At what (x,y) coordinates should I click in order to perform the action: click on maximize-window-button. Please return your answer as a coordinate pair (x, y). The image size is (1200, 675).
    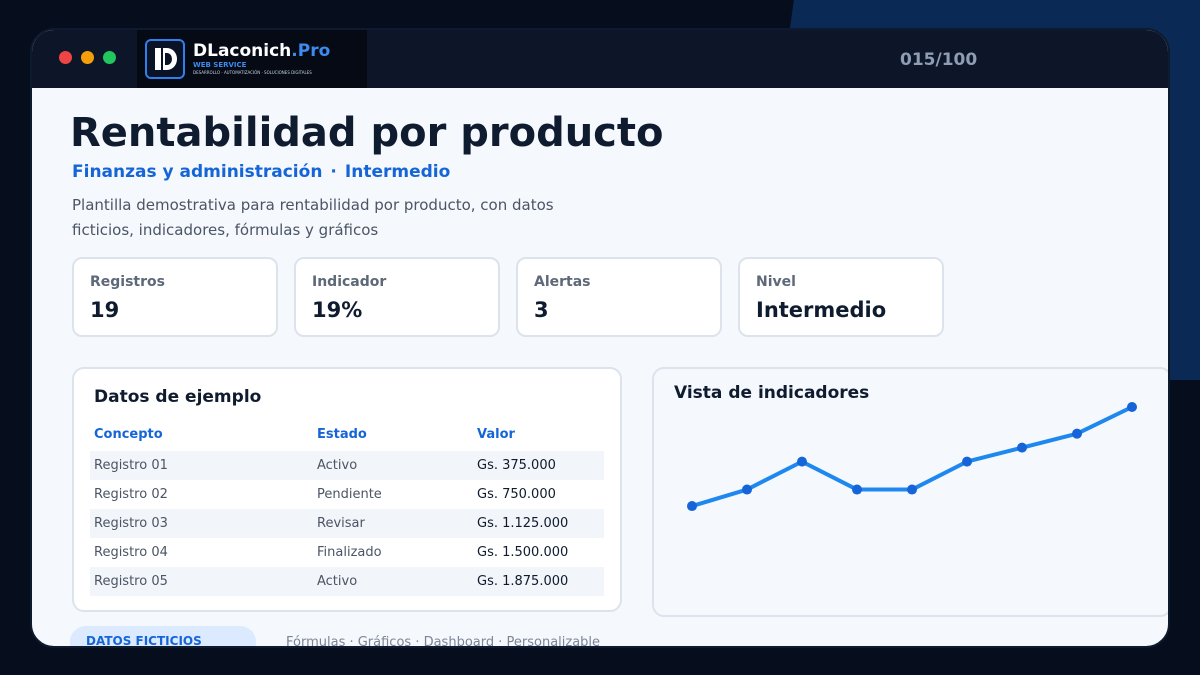
    Looking at the image, I should click on (109, 57).